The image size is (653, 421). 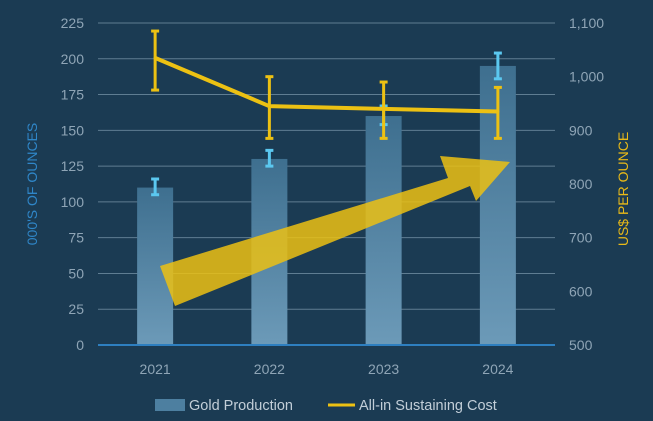 I want to click on y-right-tick-label: 500, so click(x=581, y=345).